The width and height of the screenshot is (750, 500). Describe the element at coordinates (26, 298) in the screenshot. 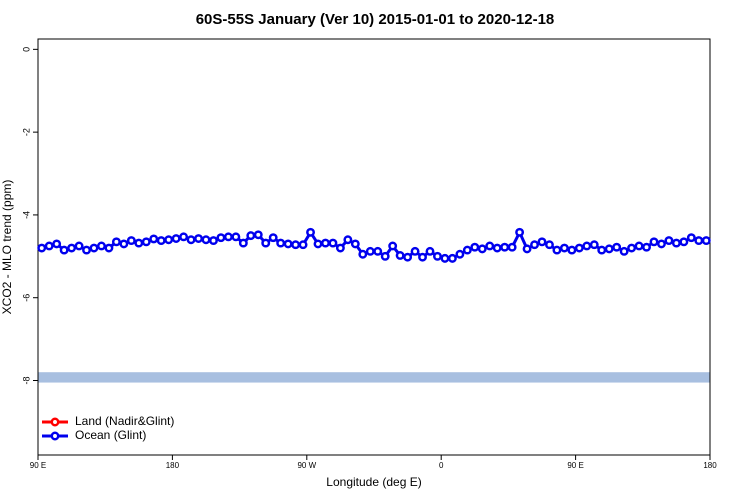

I see `y-tick-label: -6` at that location.